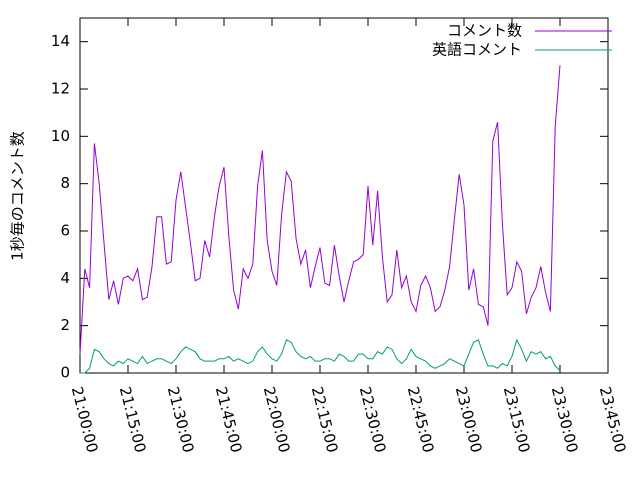  I want to click on x-tick-label: 21:00:00, so click(85, 420).